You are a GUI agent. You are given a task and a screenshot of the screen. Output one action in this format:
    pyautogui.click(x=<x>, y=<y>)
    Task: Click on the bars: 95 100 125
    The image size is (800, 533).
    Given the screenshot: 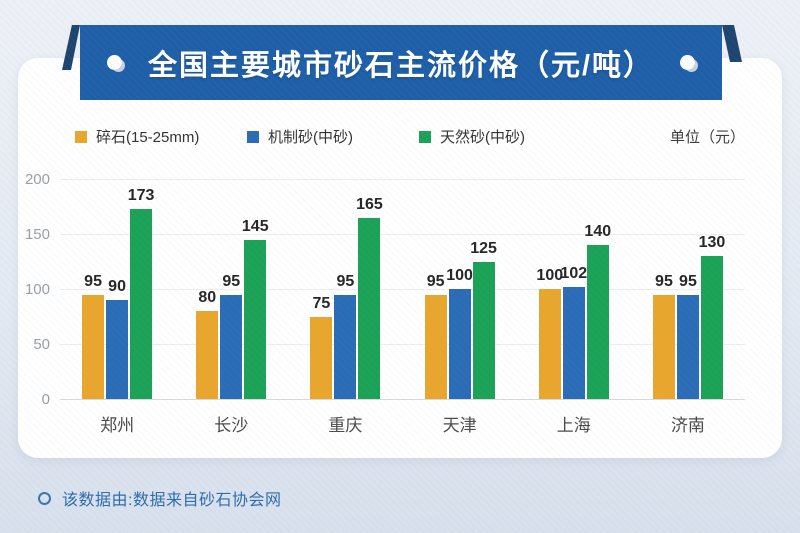 What is the action you would take?
    pyautogui.click(x=460, y=319)
    